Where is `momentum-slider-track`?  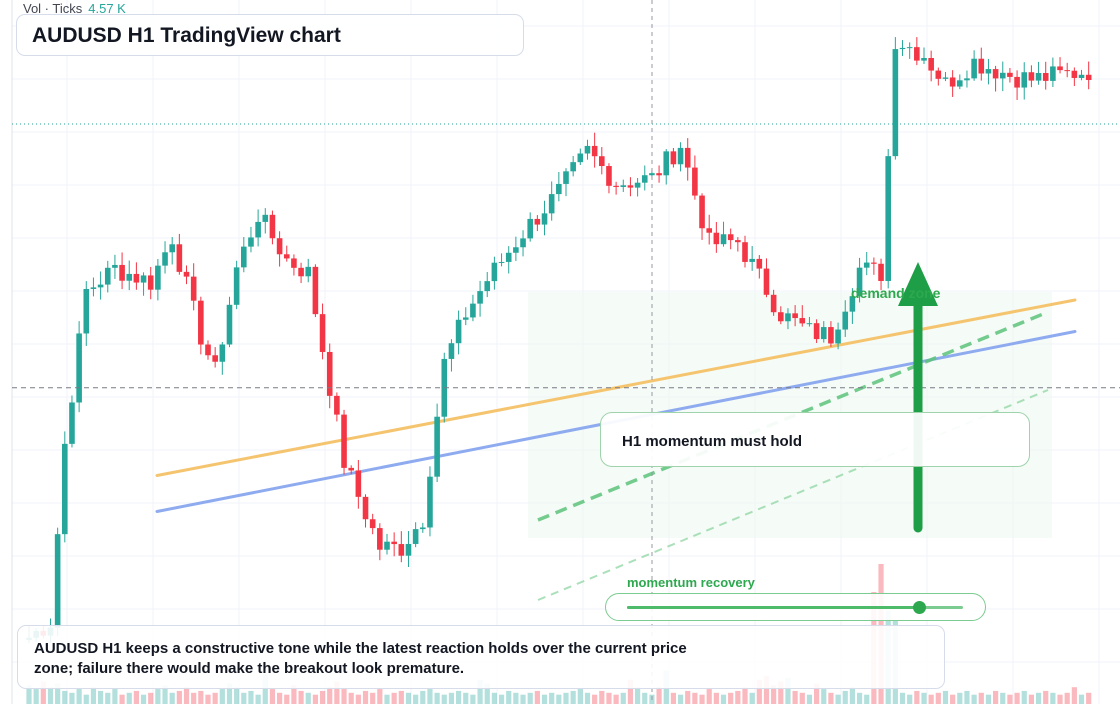 momentum-slider-track is located at coordinates (795, 607).